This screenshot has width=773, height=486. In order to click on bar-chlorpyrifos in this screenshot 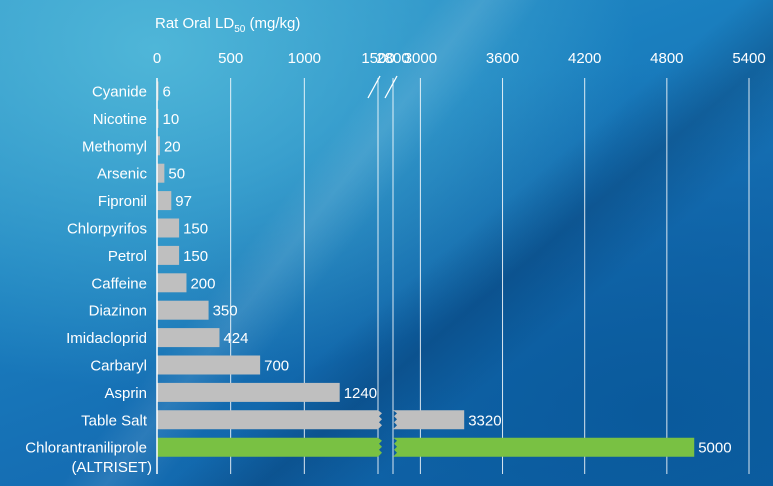, I will do `click(168, 228)`.